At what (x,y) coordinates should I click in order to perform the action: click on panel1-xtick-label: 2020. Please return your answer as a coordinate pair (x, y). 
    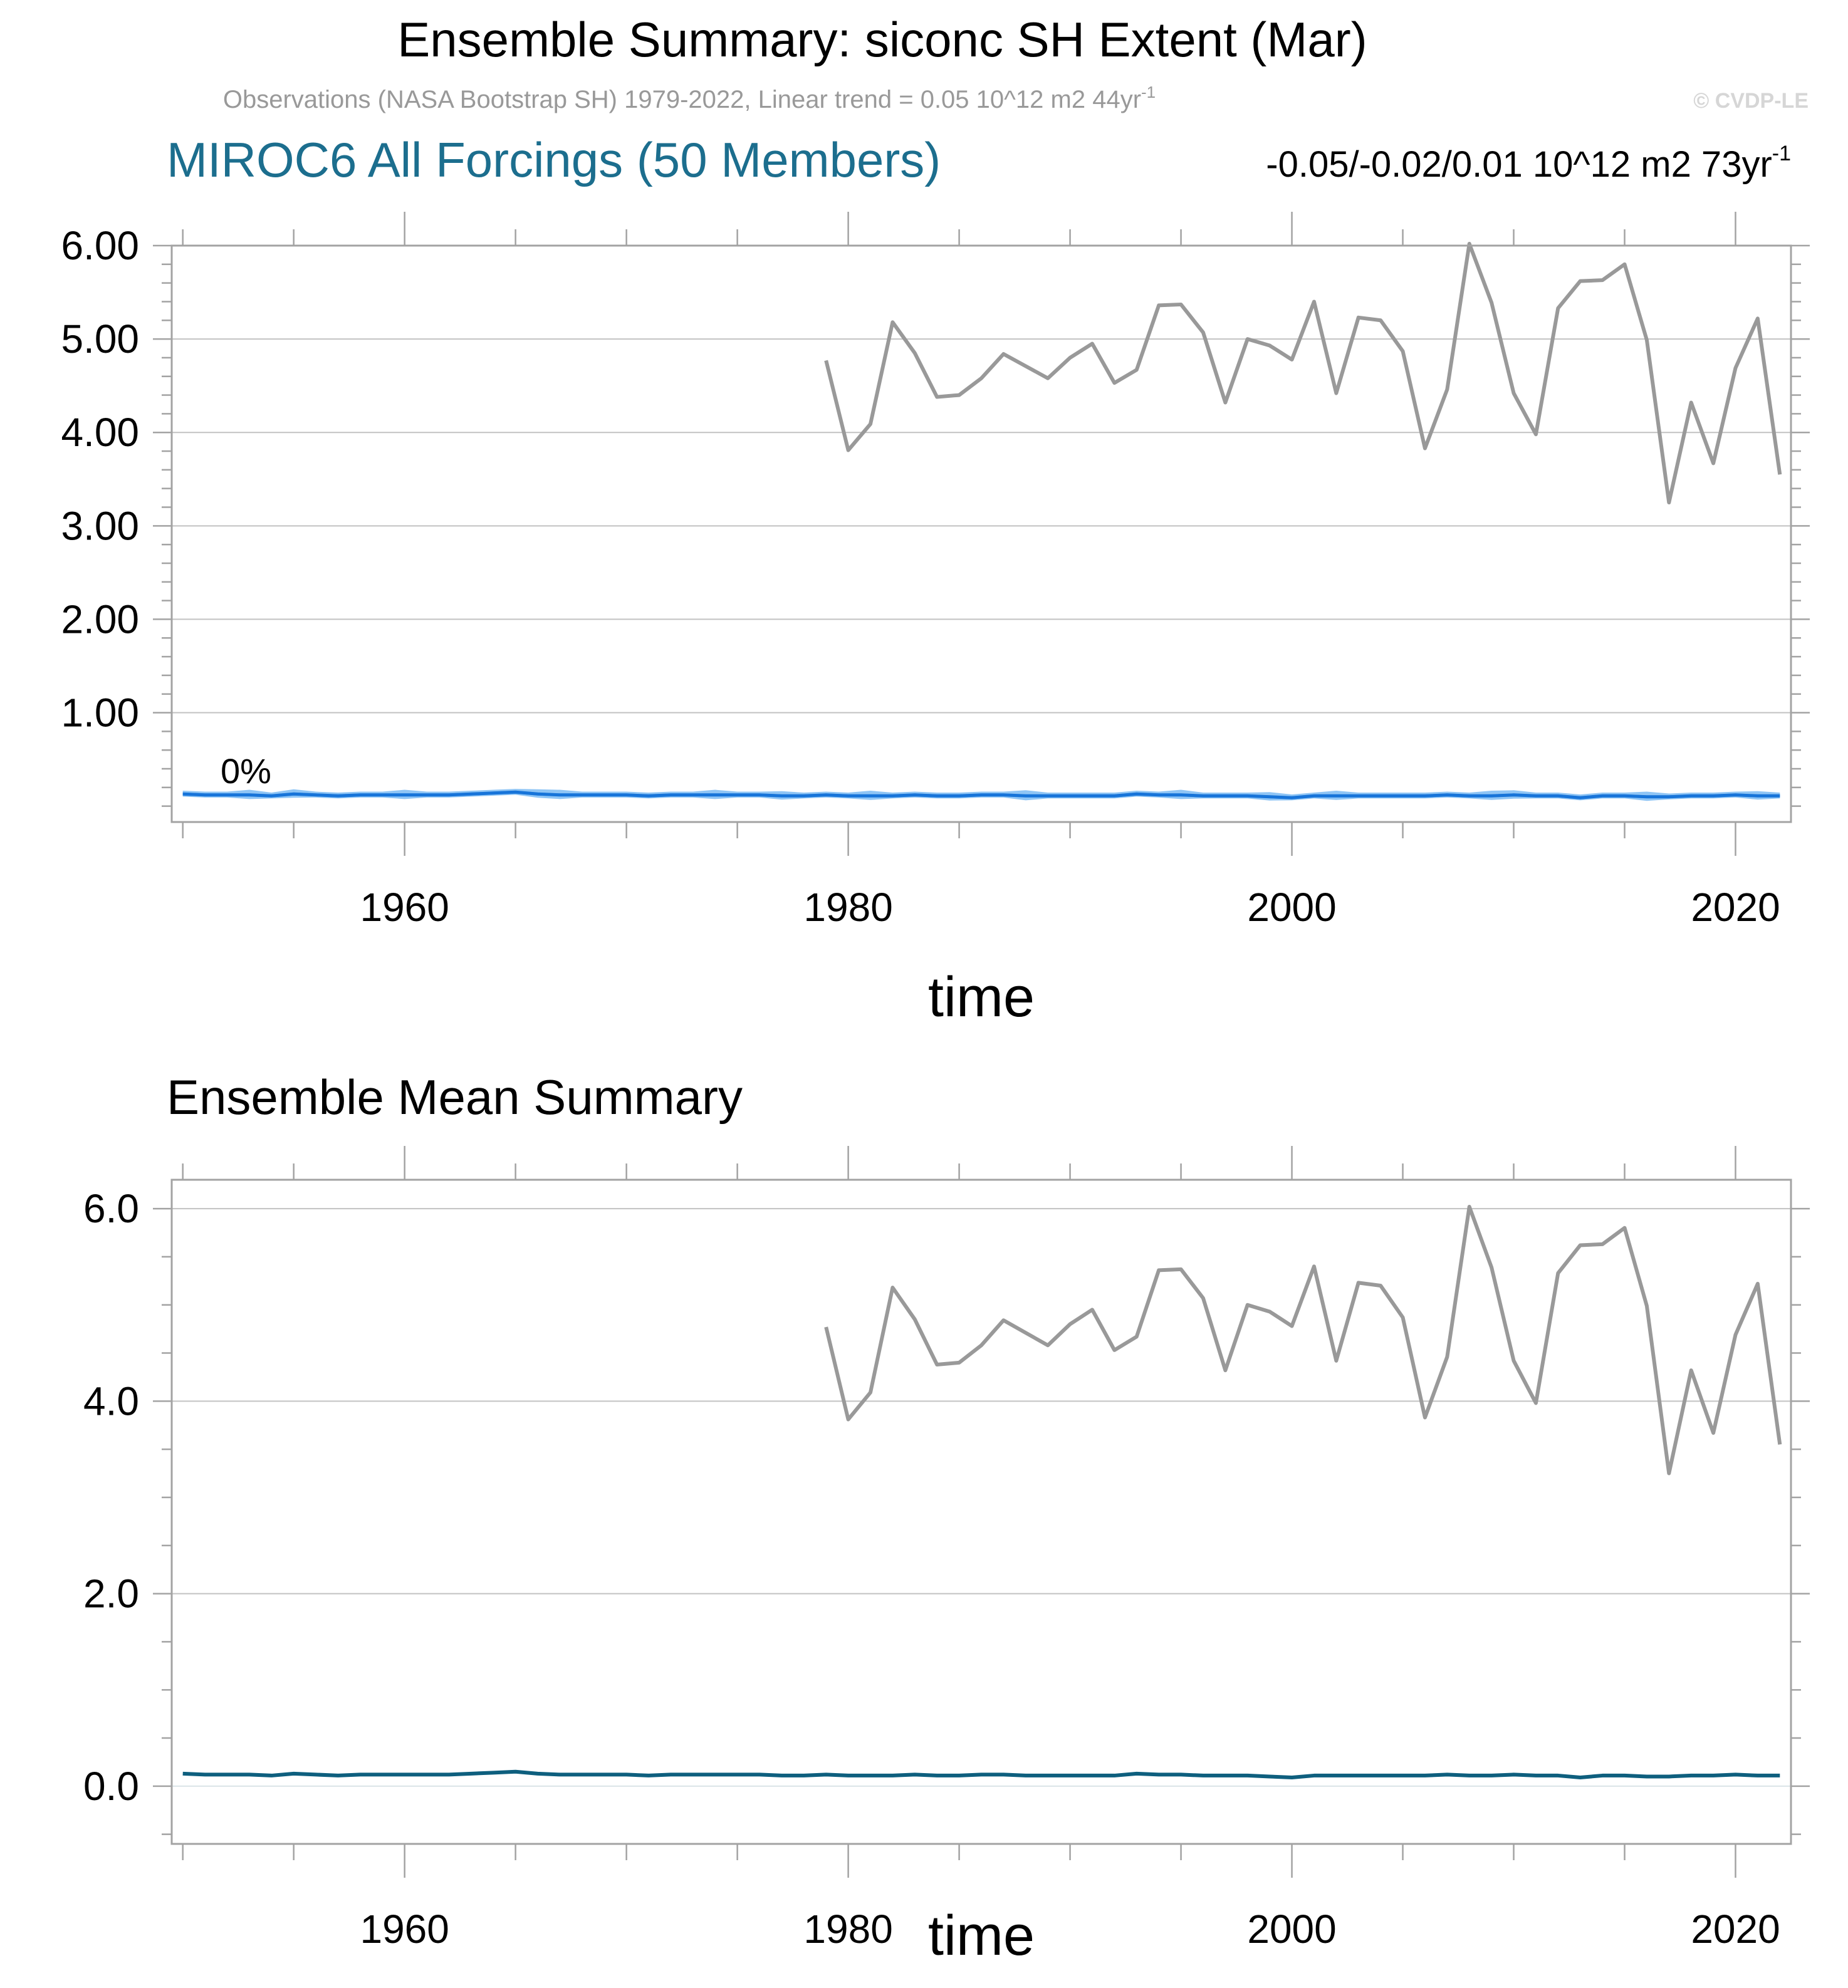
    Looking at the image, I should click on (1735, 908).